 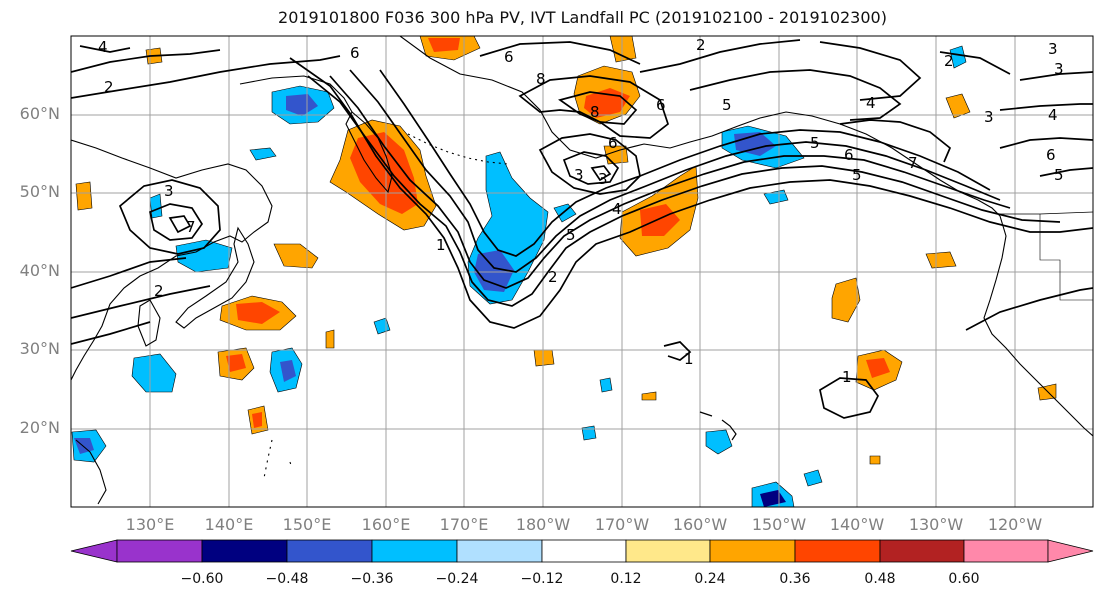 What do you see at coordinates (296, 94) in the screenshot?
I see `okhotsk-coastline` at bounding box center [296, 94].